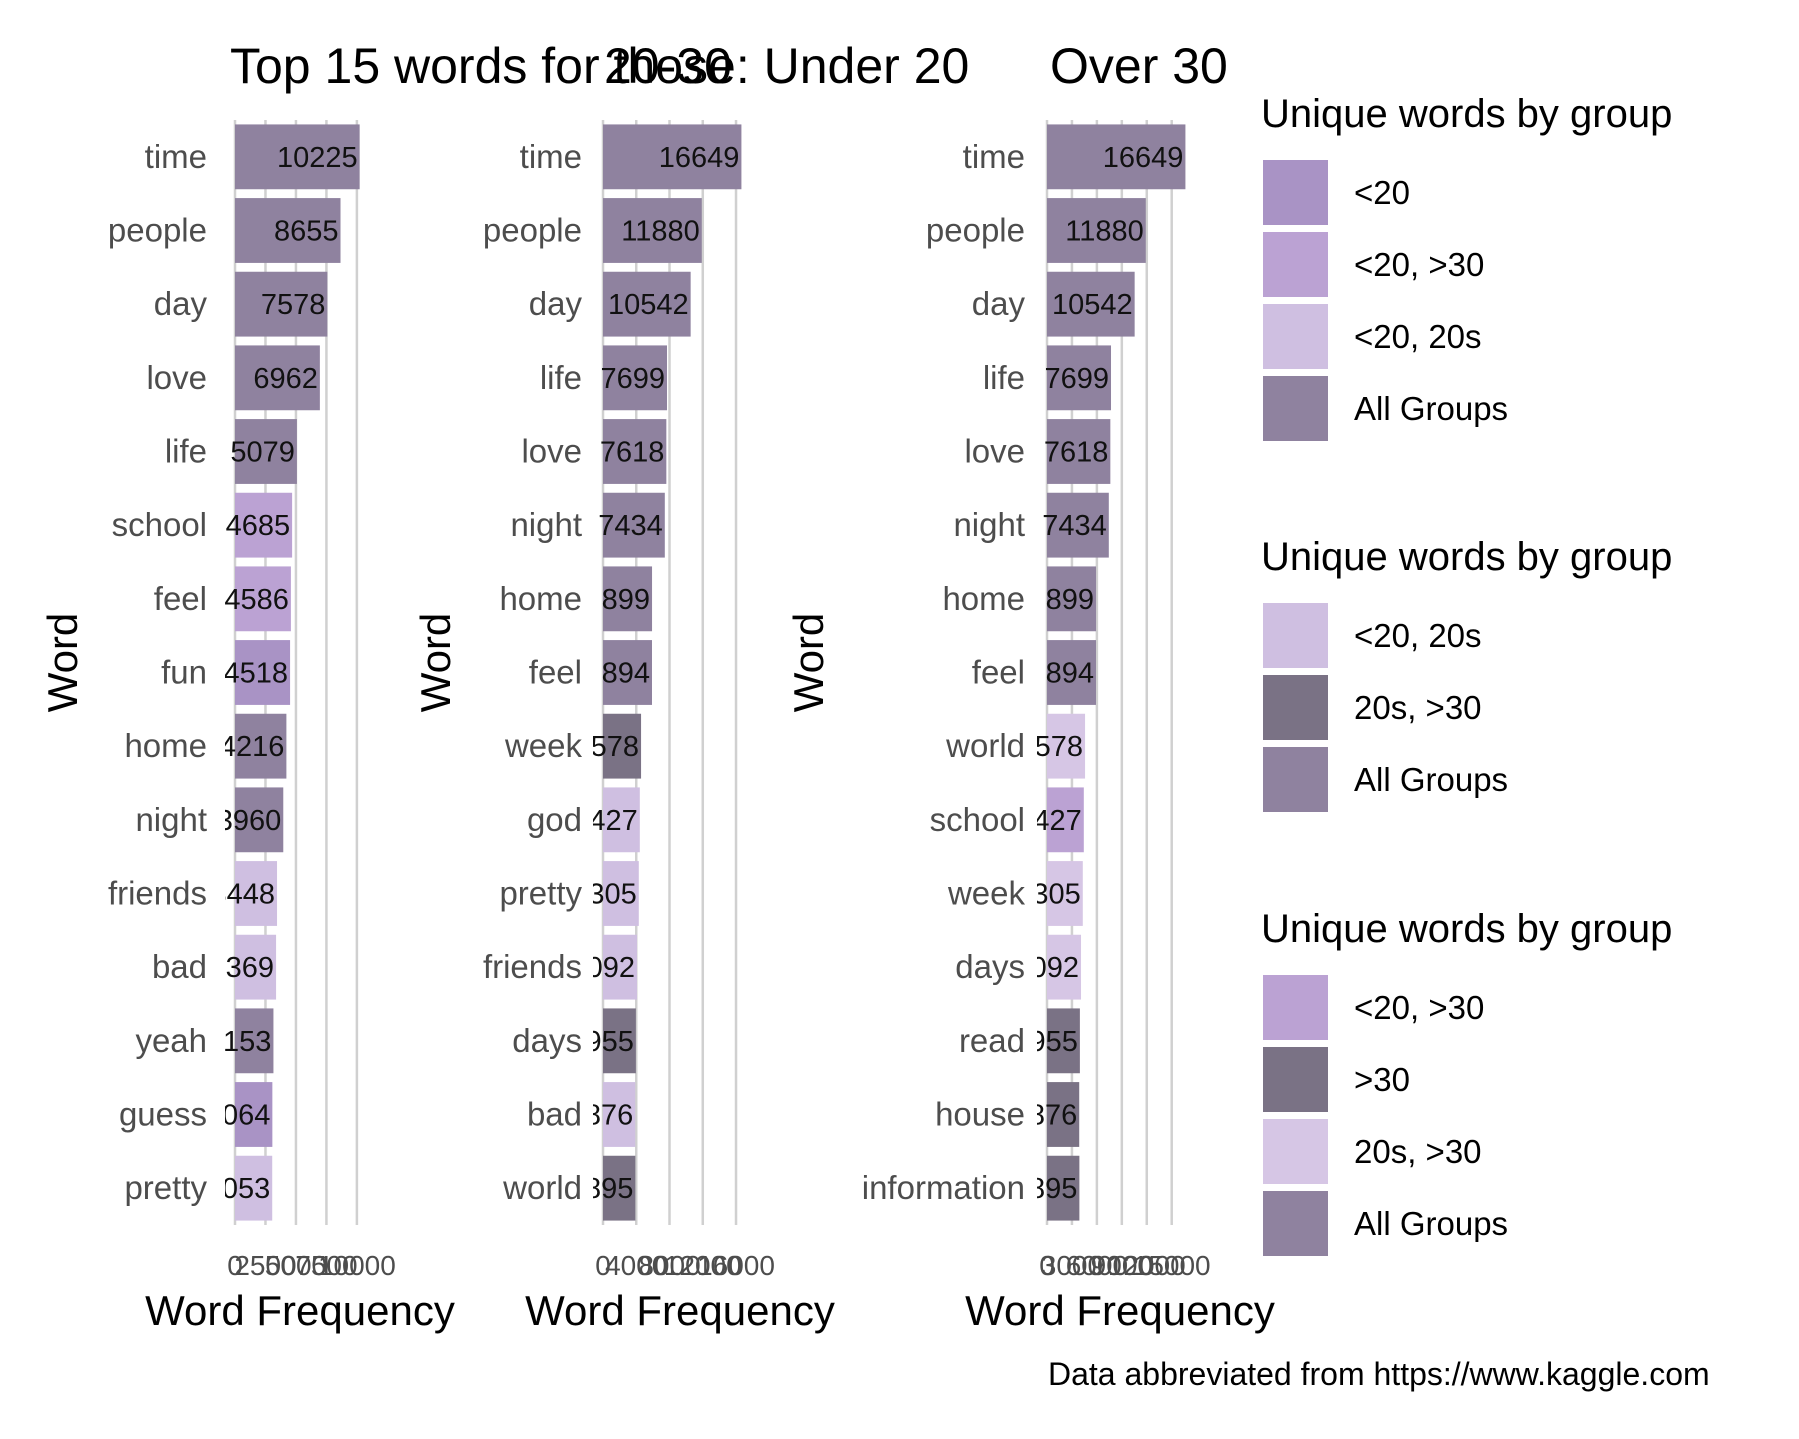  Describe the element at coordinates (1070, 600) in the screenshot. I see `data-label: 899` at that location.